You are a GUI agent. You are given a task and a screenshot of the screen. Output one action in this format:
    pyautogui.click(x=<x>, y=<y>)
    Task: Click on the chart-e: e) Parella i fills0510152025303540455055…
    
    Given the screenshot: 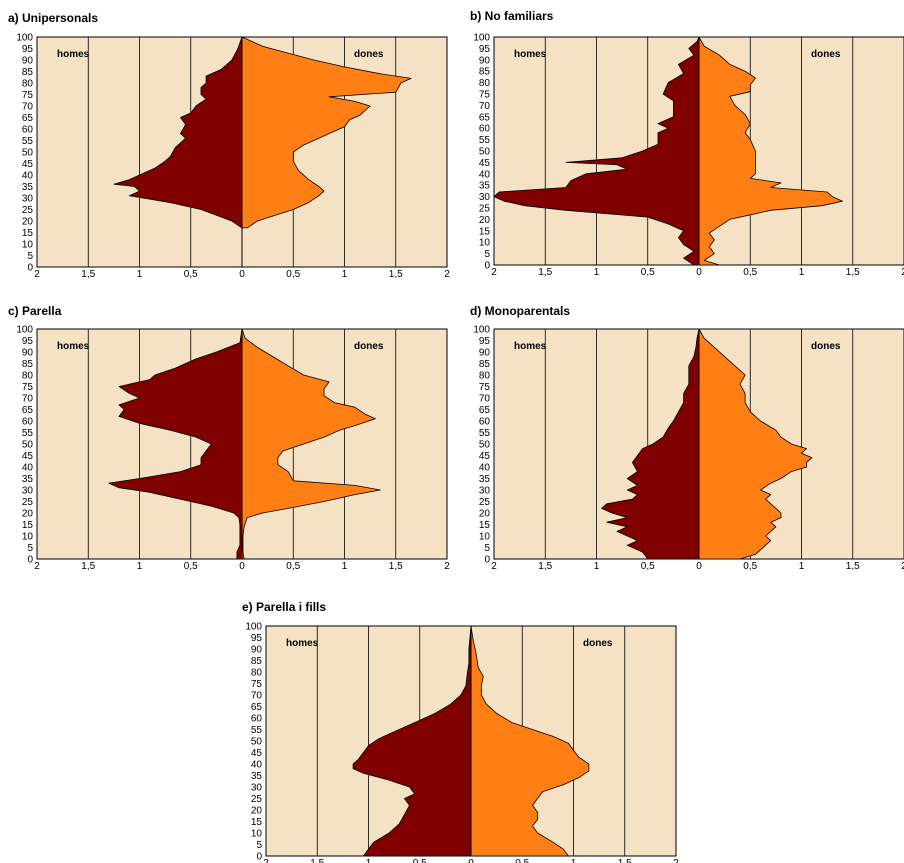 What is the action you would take?
    pyautogui.click(x=460, y=731)
    